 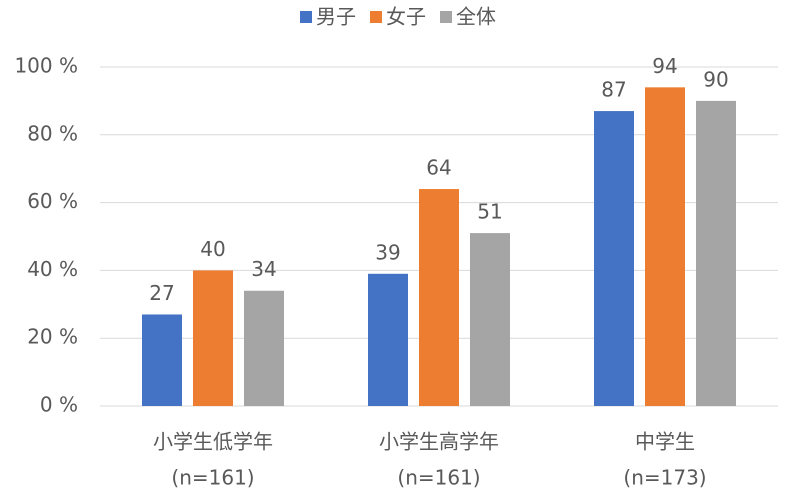 I want to click on x-tick-label: (n=173), so click(x=664, y=478).